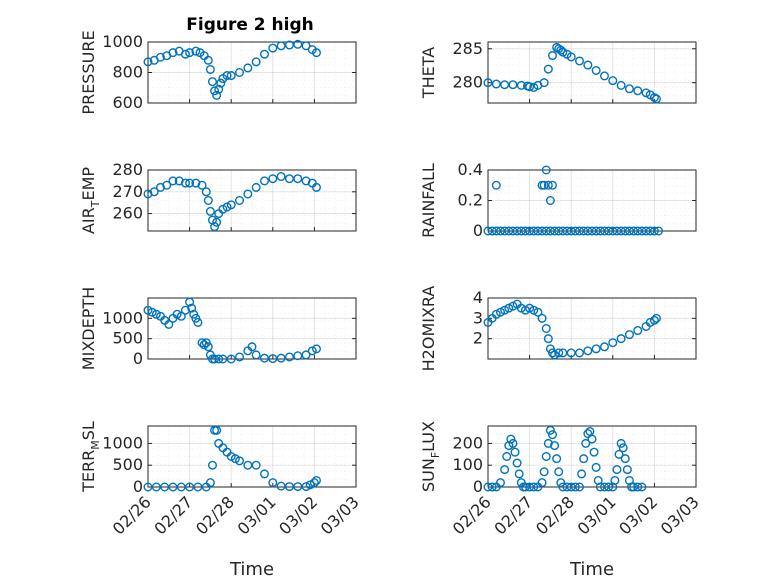 This screenshot has height=583, width=778. What do you see at coordinates (558, 200) in the screenshot?
I see `subplot-rainfall: 0 0.2 0.4 RAINFALL` at bounding box center [558, 200].